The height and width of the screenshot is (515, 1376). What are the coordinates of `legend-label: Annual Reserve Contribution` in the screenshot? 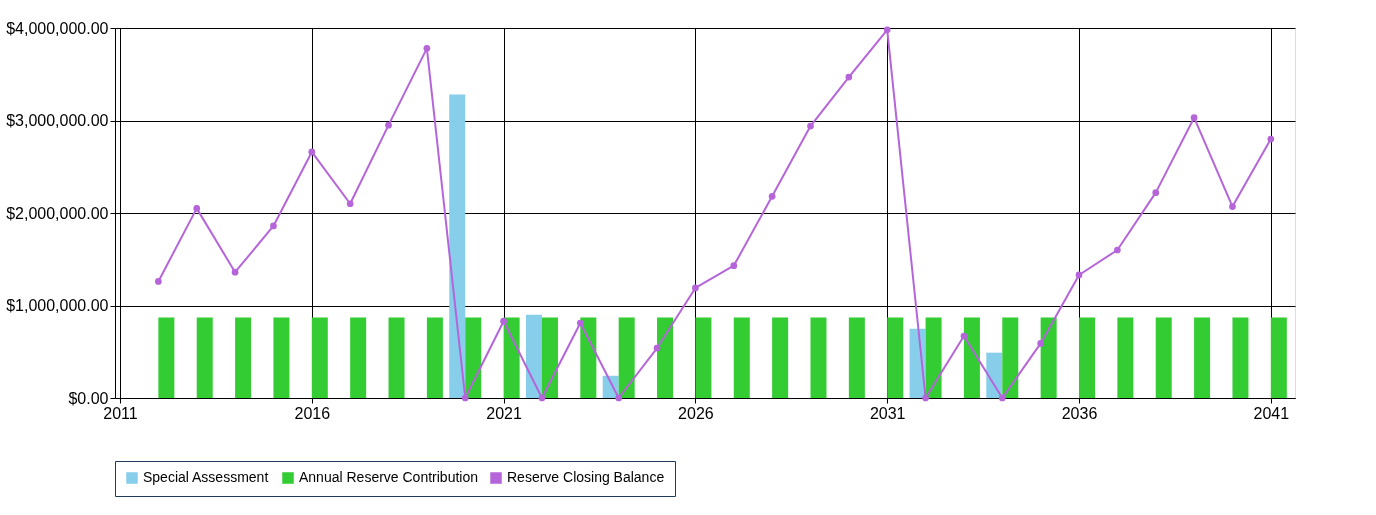 It's located at (388, 477).